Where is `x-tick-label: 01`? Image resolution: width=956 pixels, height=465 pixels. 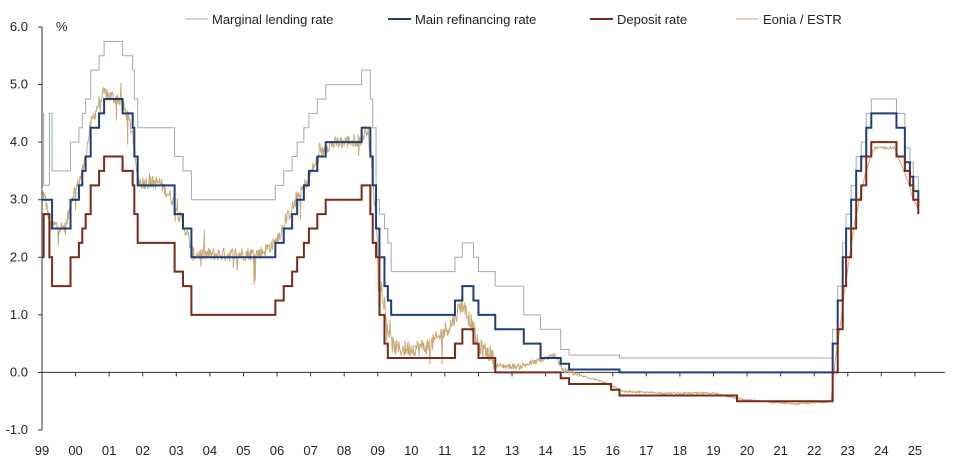
x-tick-label: 01 is located at coordinates (109, 450).